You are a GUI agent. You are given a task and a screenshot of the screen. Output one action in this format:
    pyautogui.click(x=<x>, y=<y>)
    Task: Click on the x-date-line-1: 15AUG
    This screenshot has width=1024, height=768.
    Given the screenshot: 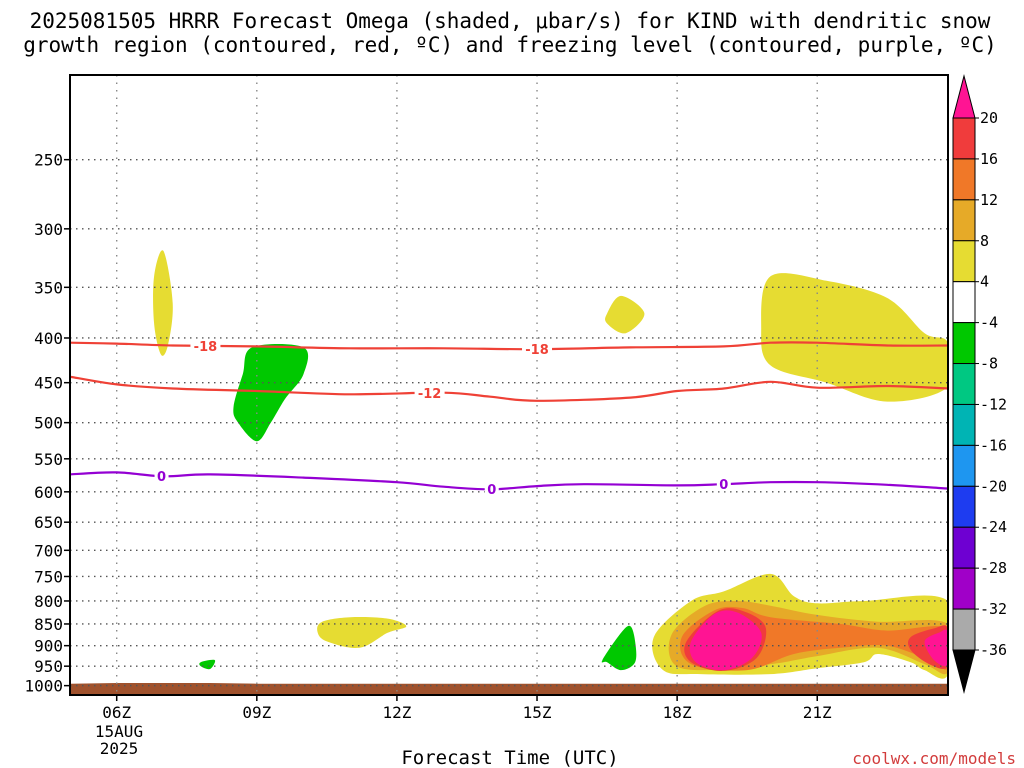 What is the action you would take?
    pyautogui.click(x=119, y=731)
    